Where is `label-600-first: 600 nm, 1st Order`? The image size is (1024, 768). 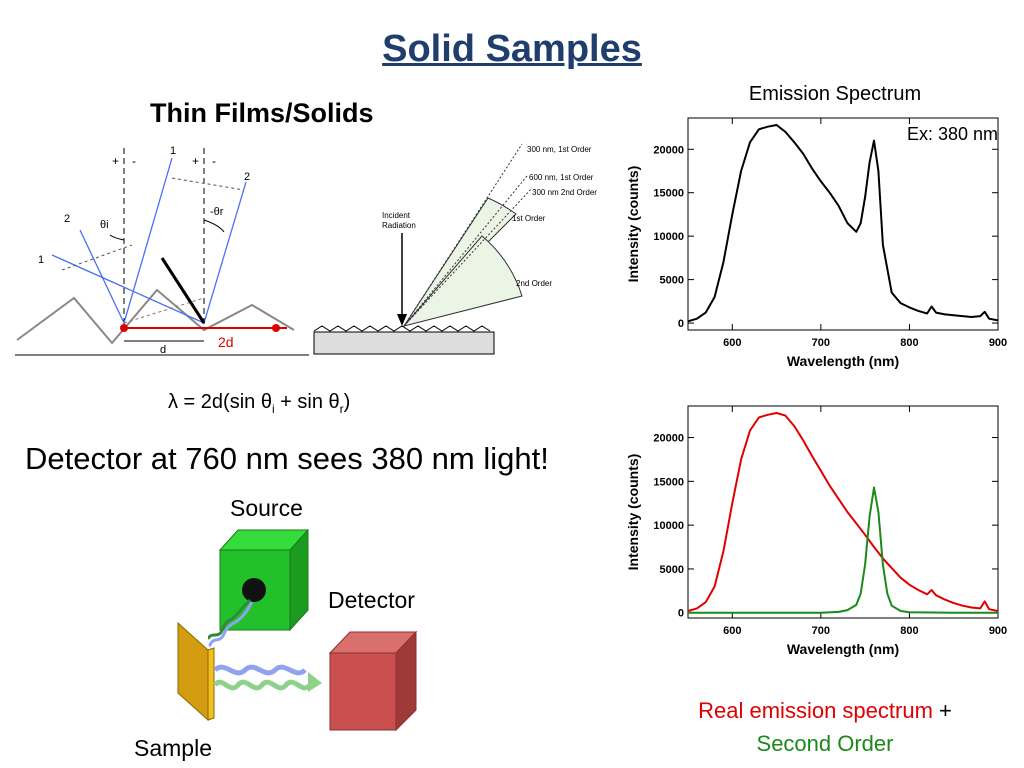 label-600-first: 600 nm, 1st Order is located at coordinates (561, 177).